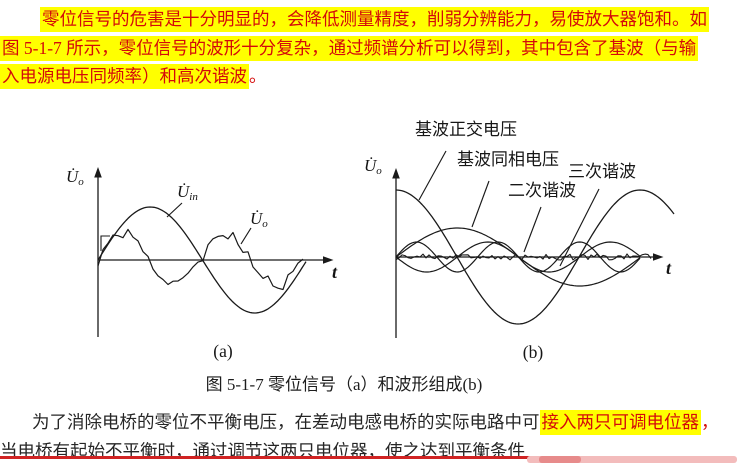 The image size is (737, 476). I want to click on b-x-axis-arrow, so click(658, 257).